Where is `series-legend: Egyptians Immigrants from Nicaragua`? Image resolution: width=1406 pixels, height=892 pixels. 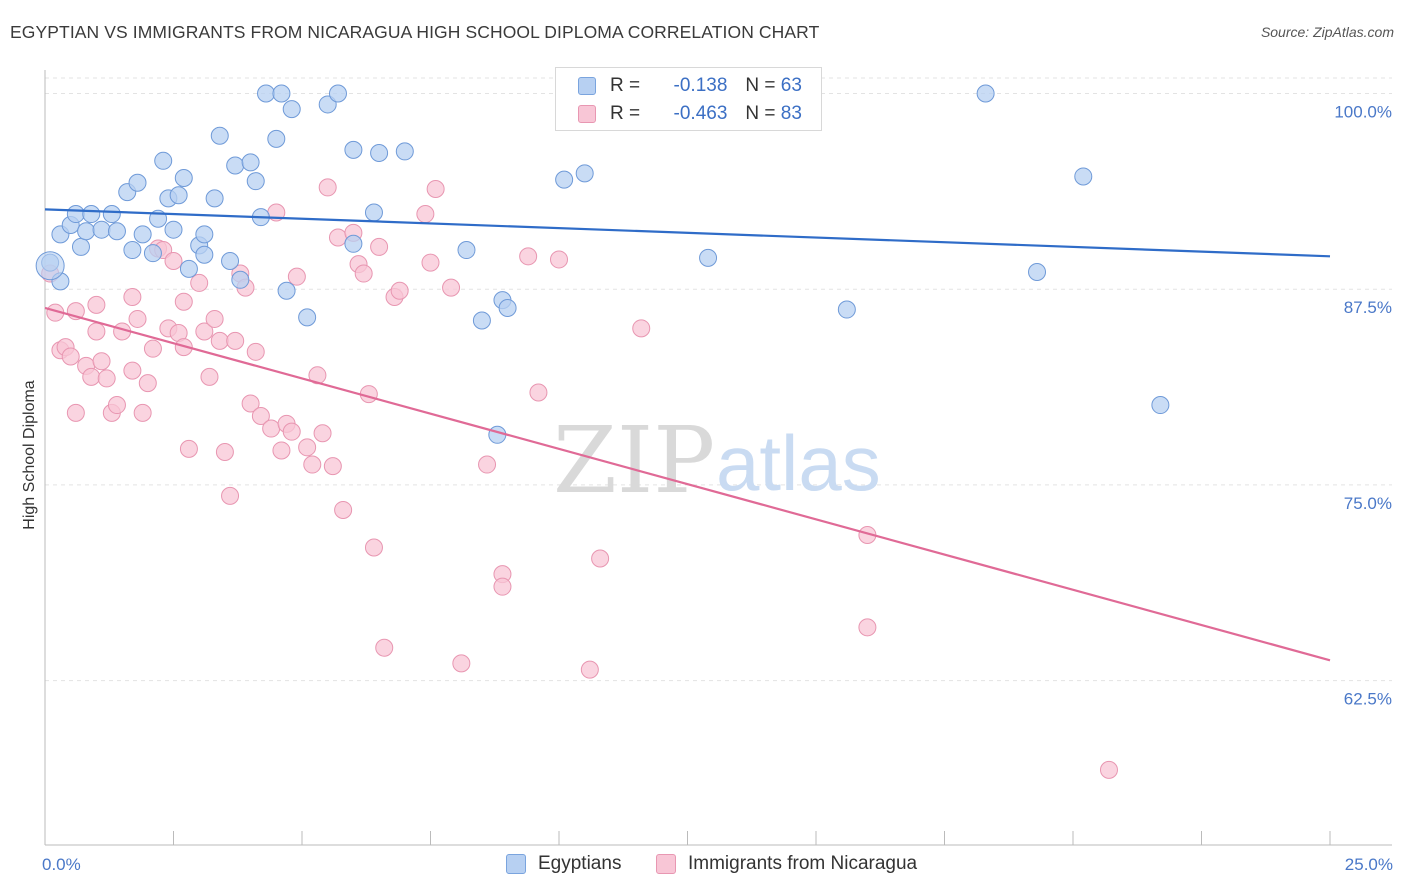
series-legend: Egyptians Immigrants from Nicaragua is located at coordinates (703, 865).